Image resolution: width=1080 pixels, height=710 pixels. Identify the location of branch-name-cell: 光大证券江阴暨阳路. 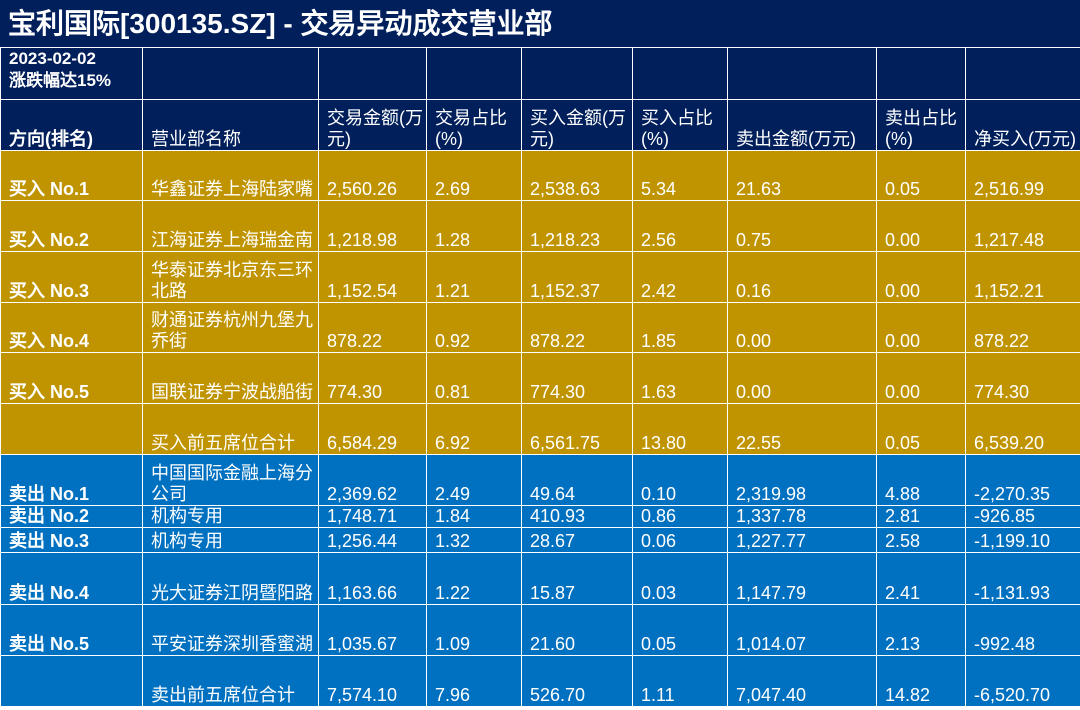
(230, 578).